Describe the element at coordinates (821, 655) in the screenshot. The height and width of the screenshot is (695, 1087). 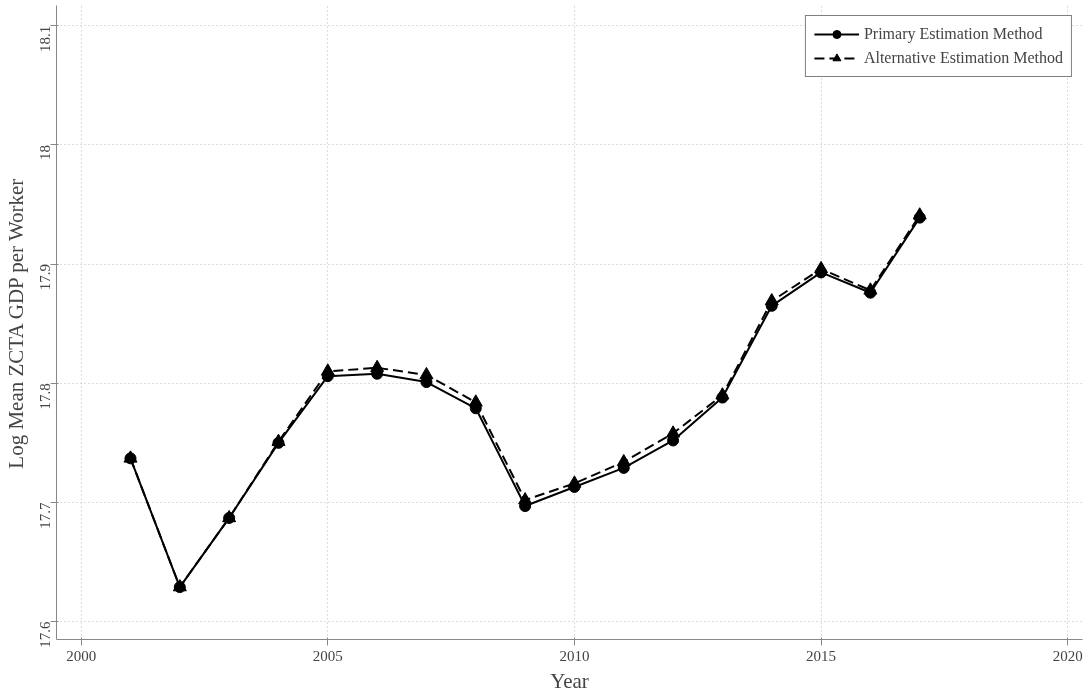
I see `x-tick-label: 2015` at that location.